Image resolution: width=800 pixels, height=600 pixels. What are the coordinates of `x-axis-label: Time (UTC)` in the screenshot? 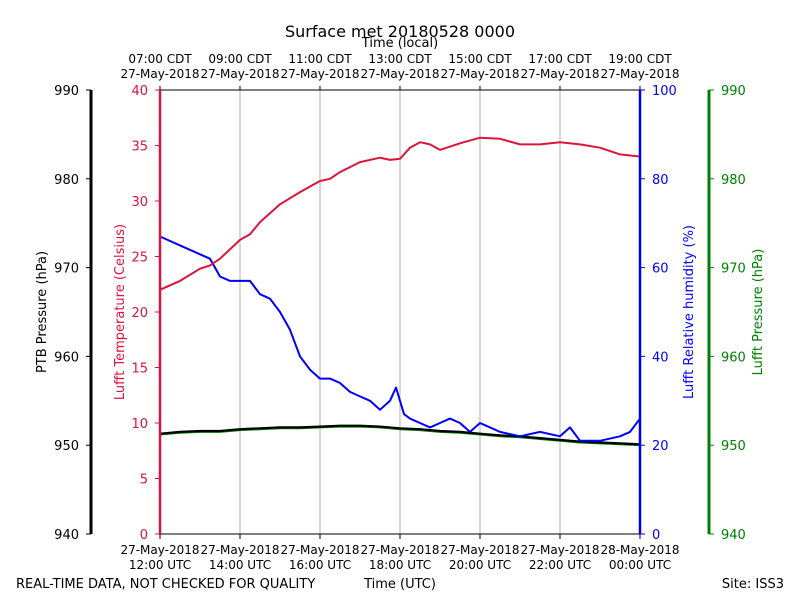 It's located at (399, 584).